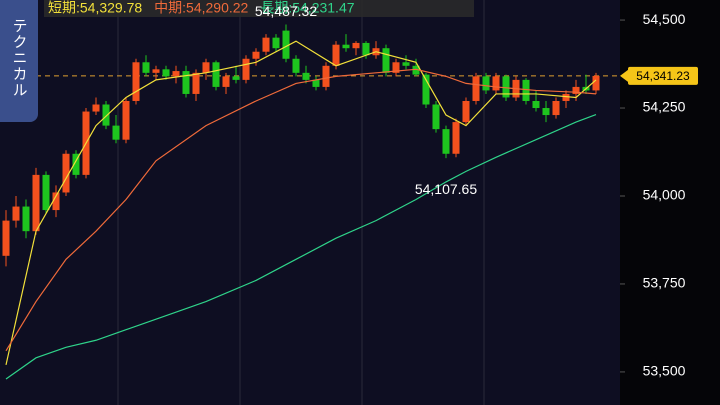 The height and width of the screenshot is (405, 720). What do you see at coordinates (19, 61) in the screenshot?
I see `technical-tab: テクニカル` at bounding box center [19, 61].